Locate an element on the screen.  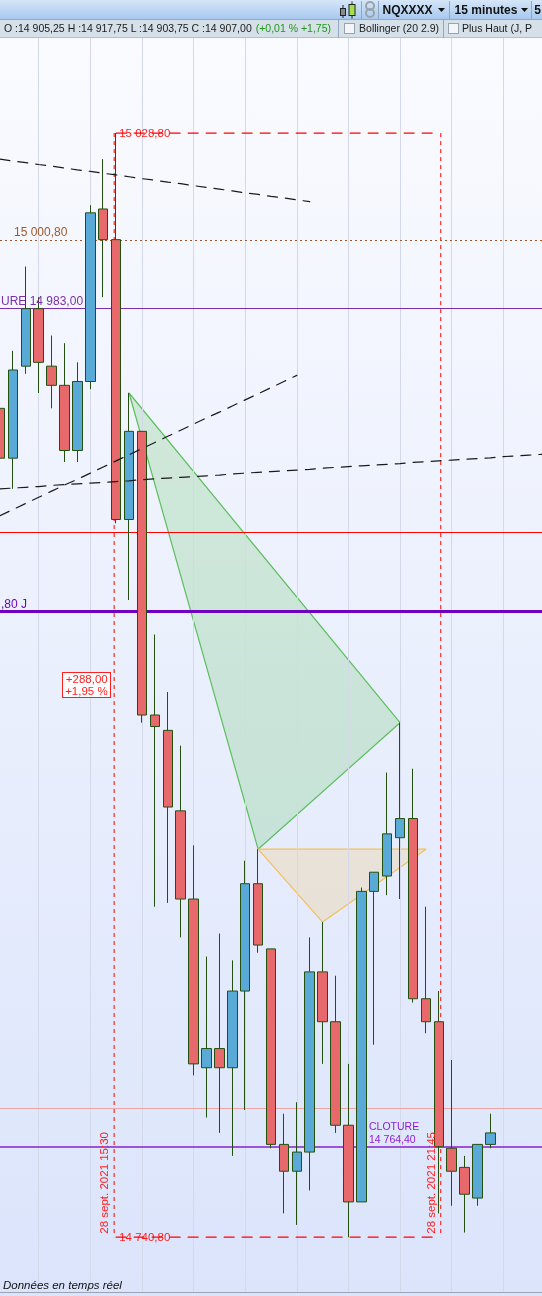
annotation: Données en temps réel is located at coordinates (62, 1285).